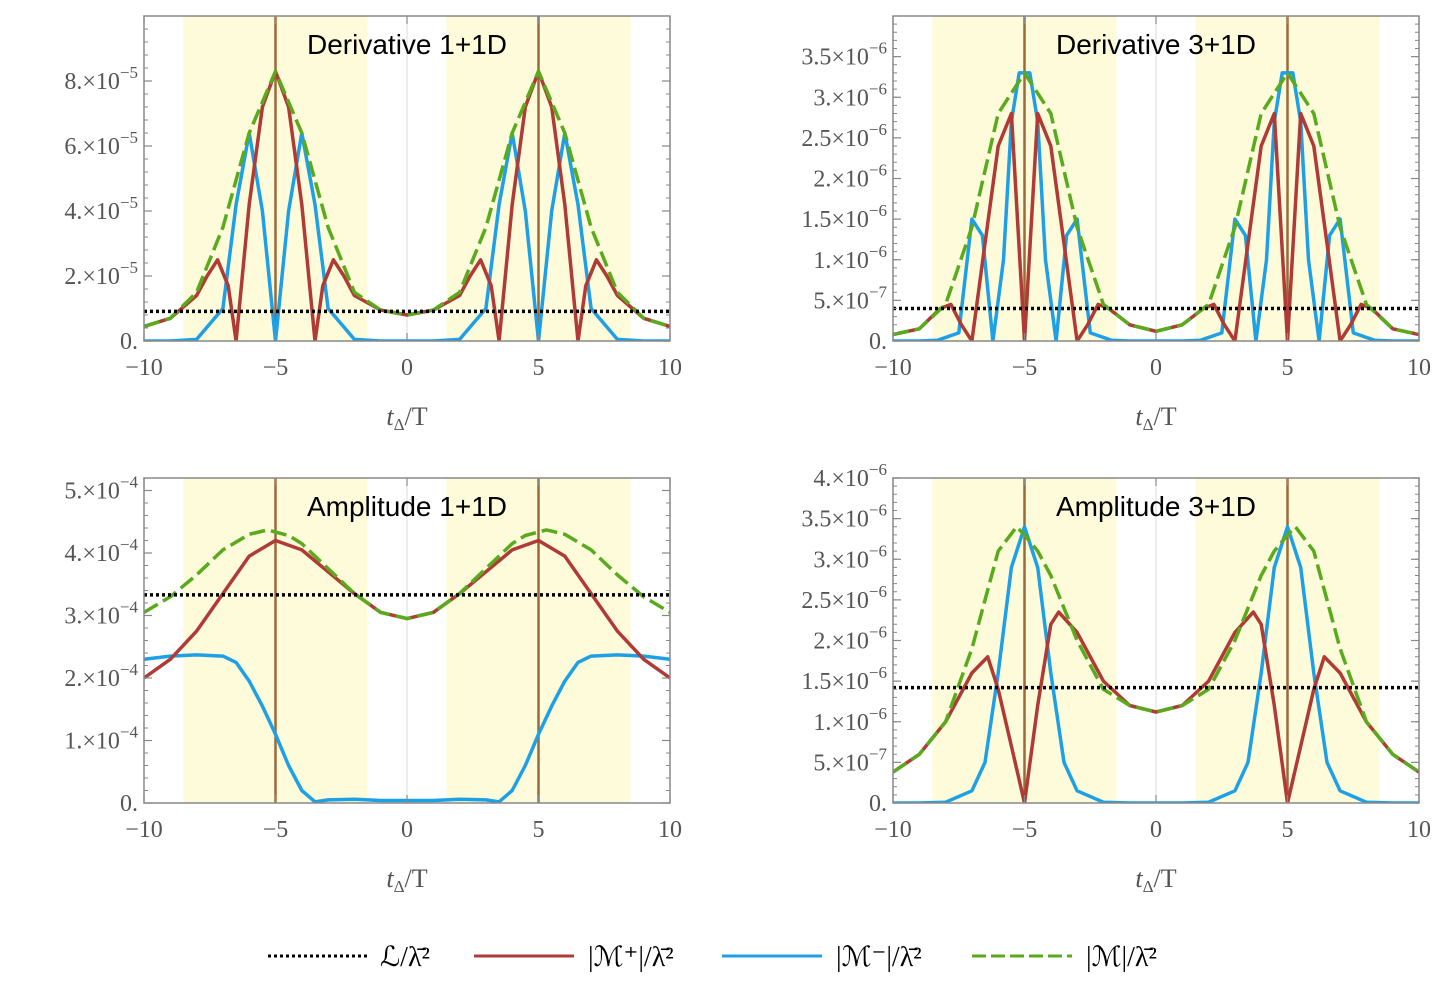 The width and height of the screenshot is (1453, 988). Describe the element at coordinates (101, 551) in the screenshot. I see `y-tick-label: 4.×10−4` at that location.